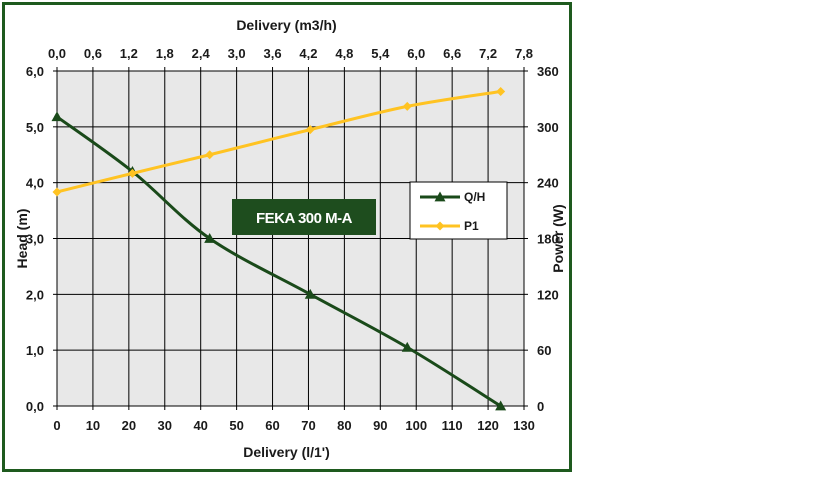  I want to click on chart-title-badge-bg, so click(304, 217).